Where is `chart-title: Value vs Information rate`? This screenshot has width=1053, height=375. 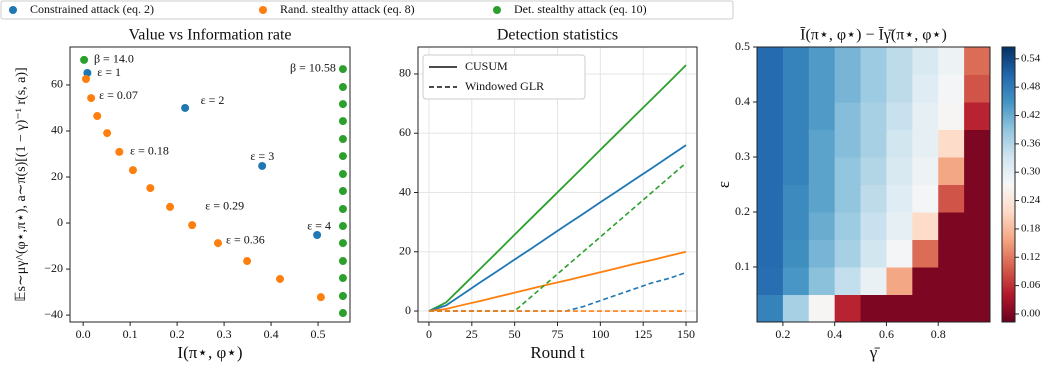 chart-title: Value vs Information rate is located at coordinates (209, 35).